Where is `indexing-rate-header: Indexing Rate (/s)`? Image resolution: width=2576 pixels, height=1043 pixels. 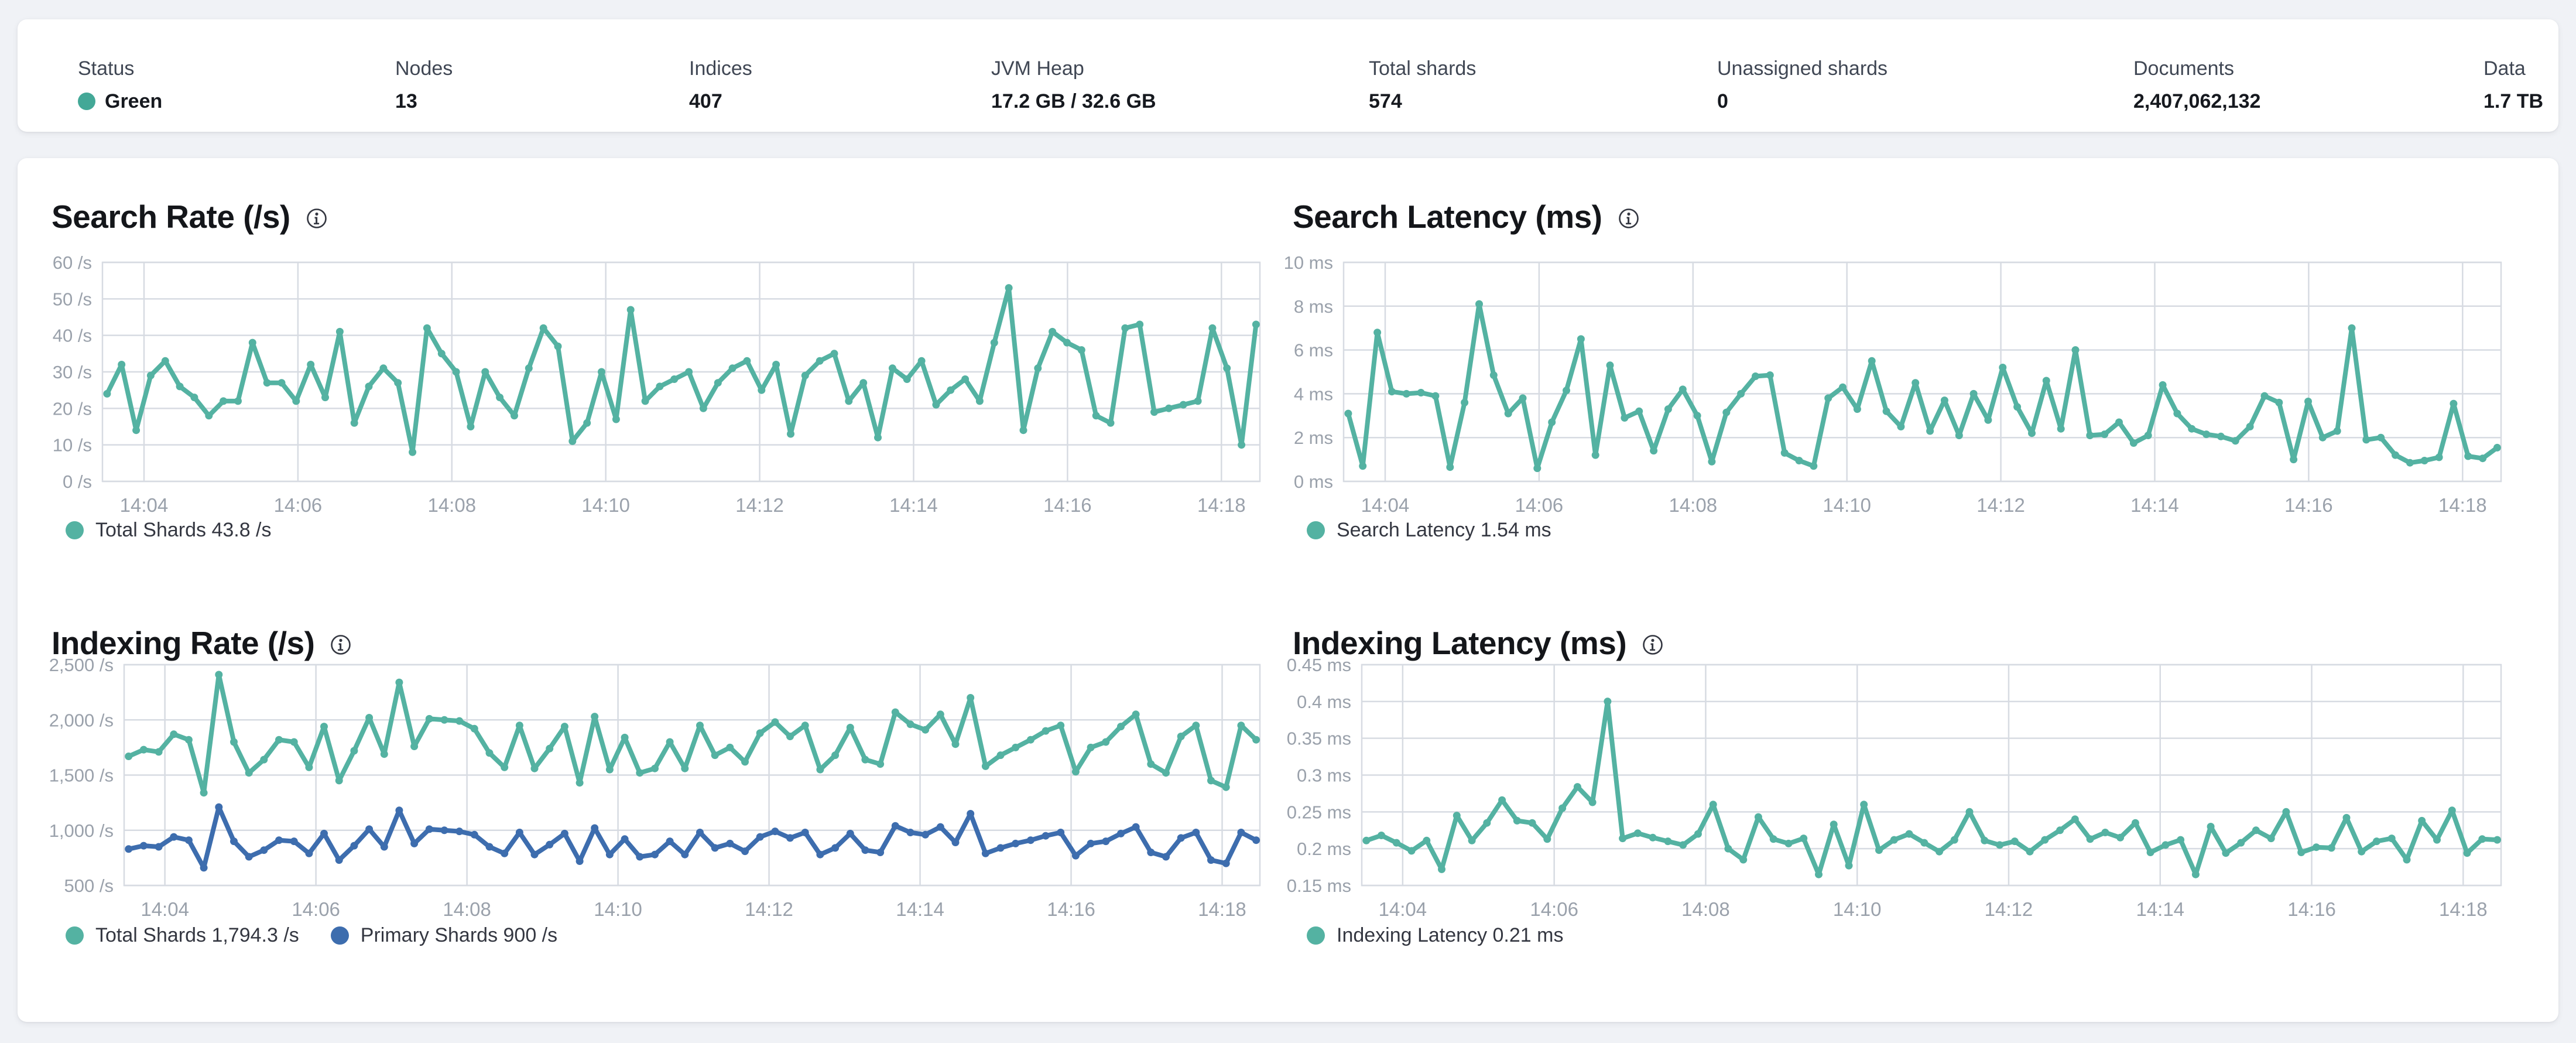
indexing-rate-header: Indexing Rate (/s) is located at coordinates (202, 643).